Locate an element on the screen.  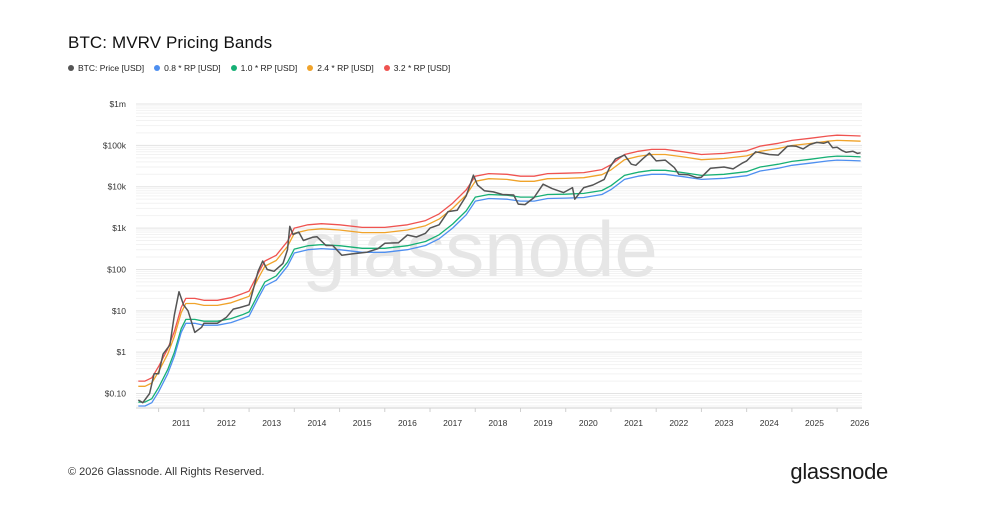
x-tick-label: 2019 is located at coordinates (543, 423).